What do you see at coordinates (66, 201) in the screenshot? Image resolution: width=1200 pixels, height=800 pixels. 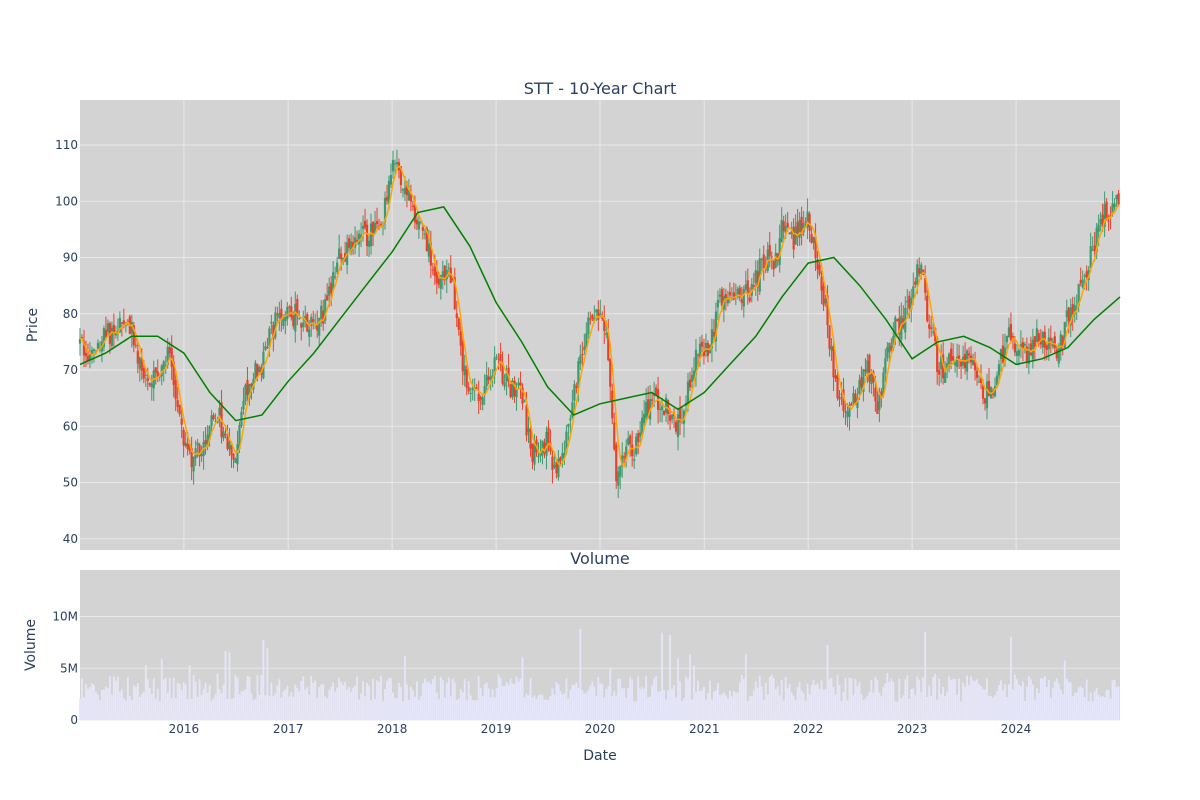 I see `price-tick-label: 100` at bounding box center [66, 201].